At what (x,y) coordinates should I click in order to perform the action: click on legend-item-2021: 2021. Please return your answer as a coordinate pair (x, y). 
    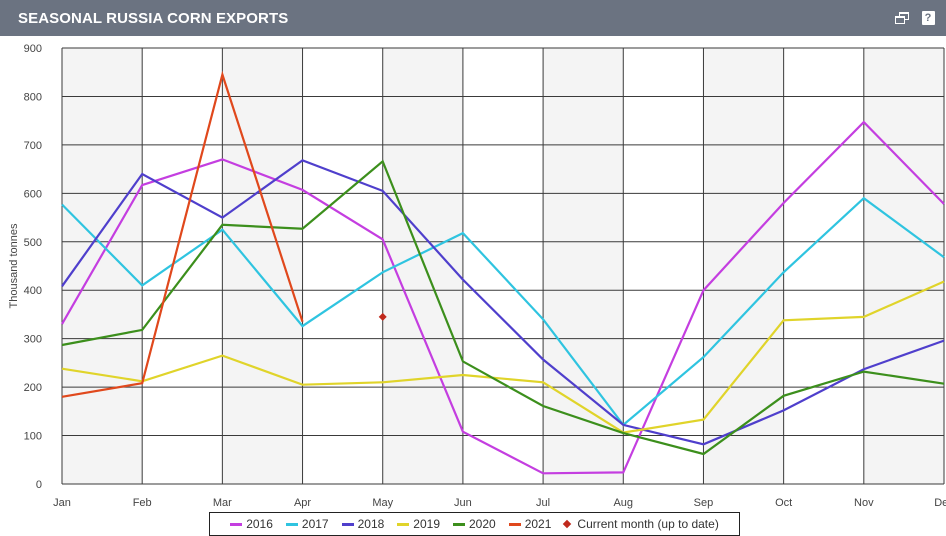
    Looking at the image, I should click on (530, 524).